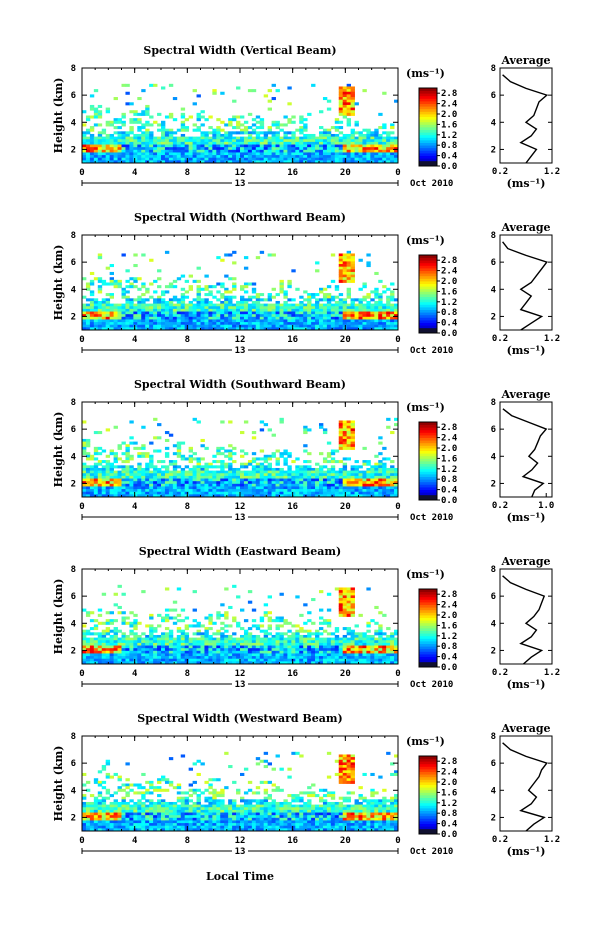 Image resolution: width=616 pixels, height=929 pixels. I want to click on colorbar-tick-label: 1.6, so click(449, 459).